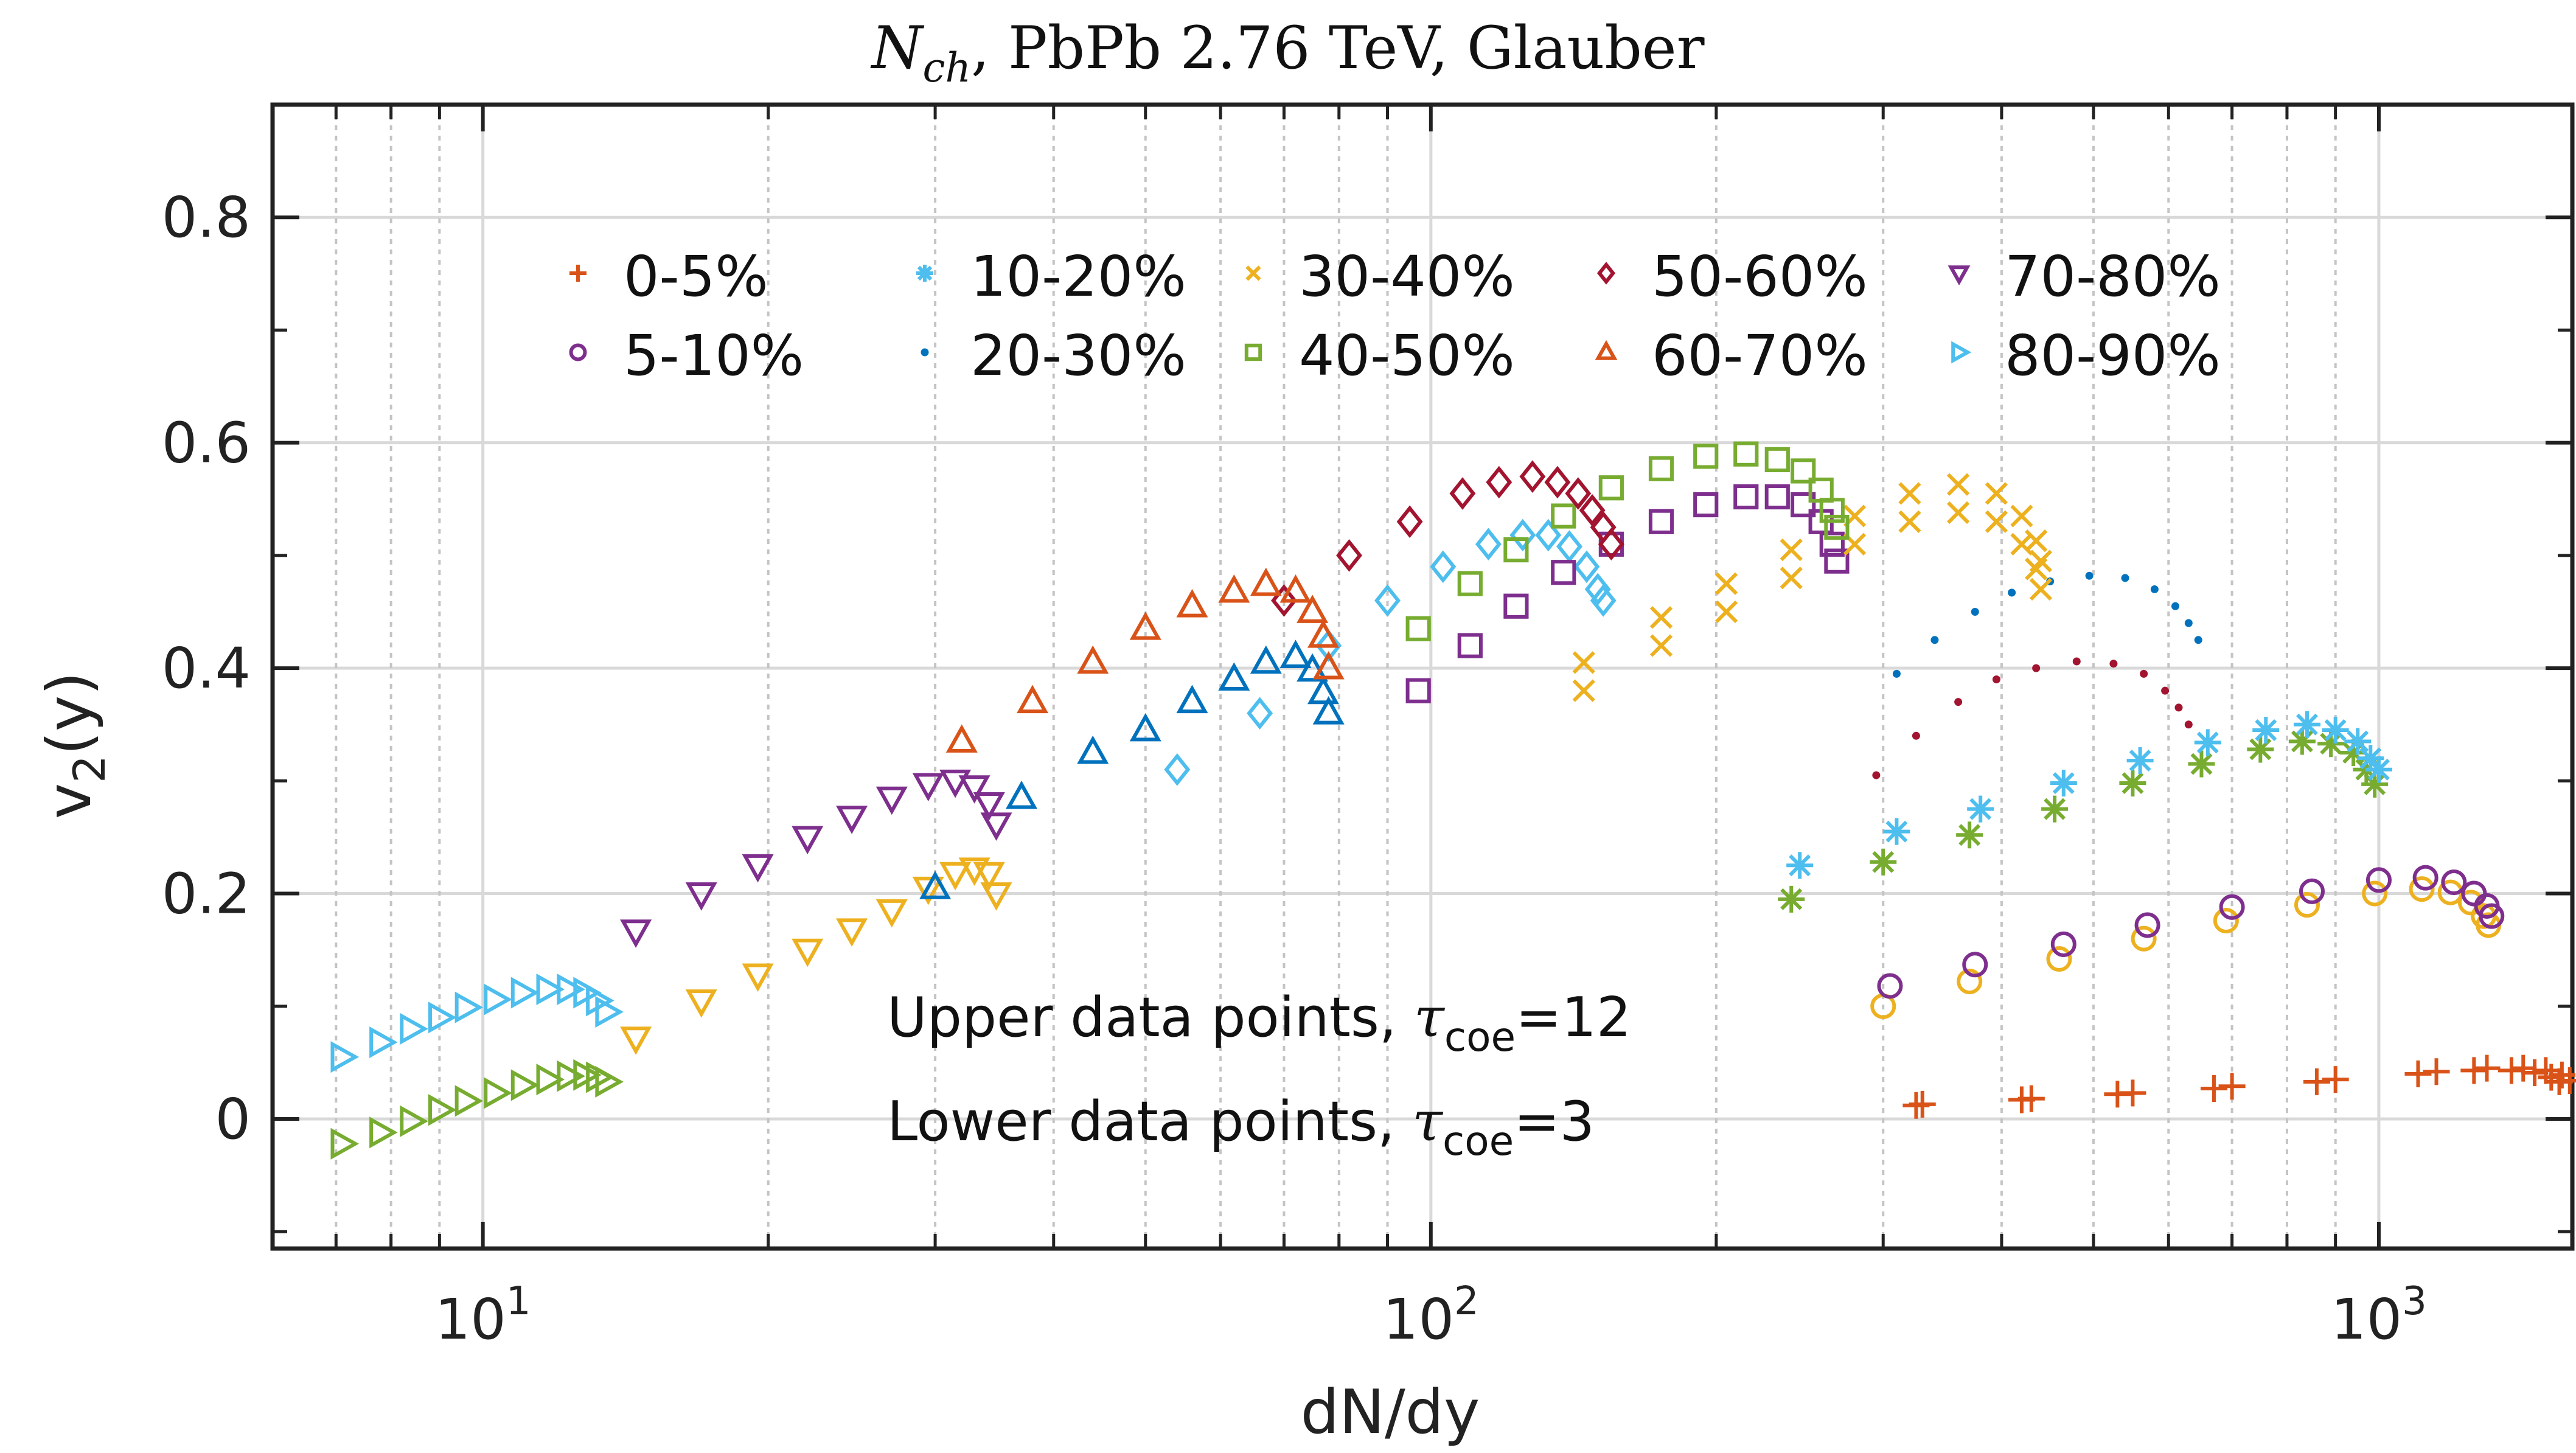  What do you see at coordinates (1053, 356) in the screenshot?
I see `legend-item: 20-30%` at bounding box center [1053, 356].